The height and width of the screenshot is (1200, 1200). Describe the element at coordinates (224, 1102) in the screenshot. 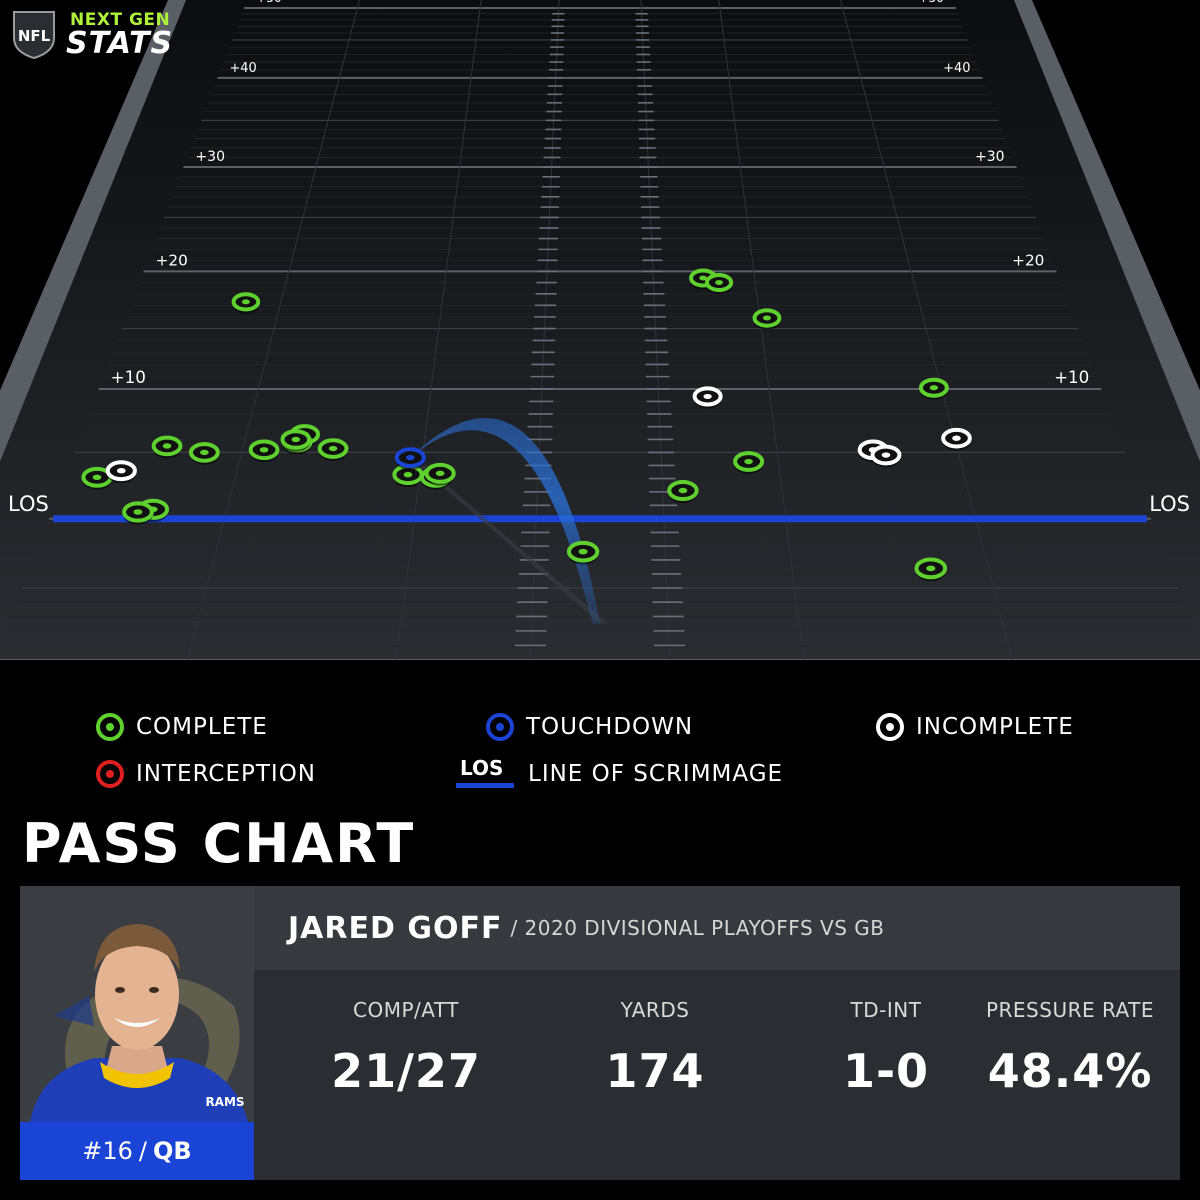

I see `jersey-text: RAMS` at that location.